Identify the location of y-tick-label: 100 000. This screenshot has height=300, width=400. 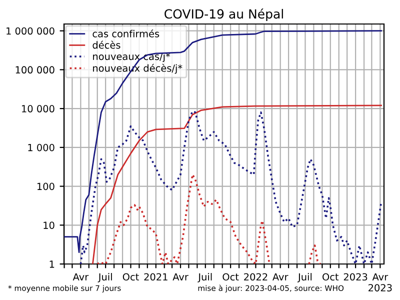
(35, 70).